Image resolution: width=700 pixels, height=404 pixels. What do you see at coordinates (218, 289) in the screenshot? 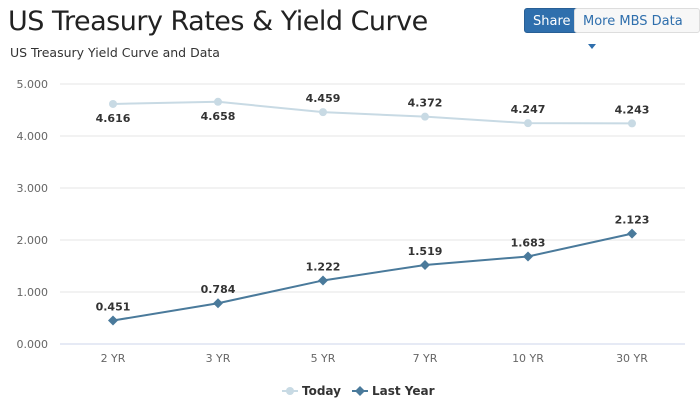
I see `data-label: 0.784` at bounding box center [218, 289].